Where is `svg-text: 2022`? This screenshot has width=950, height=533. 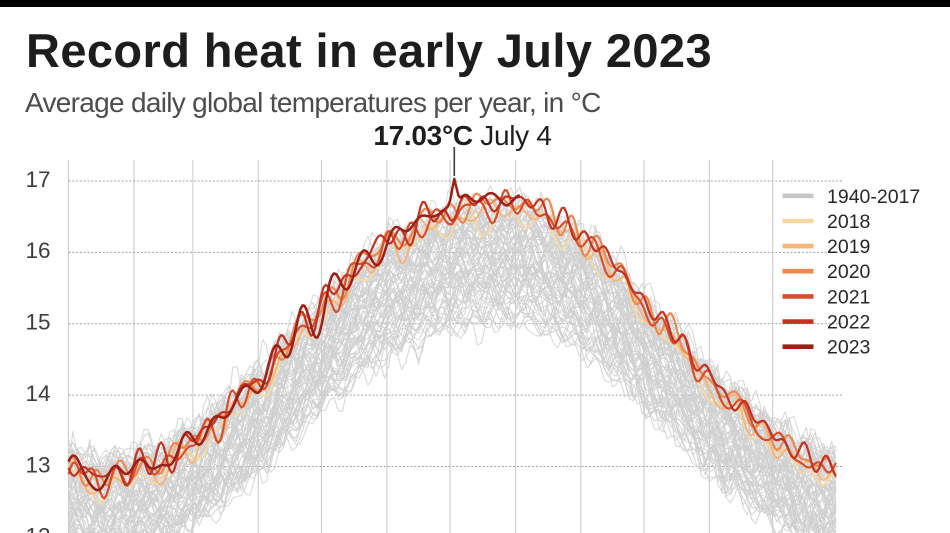
svg-text: 2022 is located at coordinates (848, 323).